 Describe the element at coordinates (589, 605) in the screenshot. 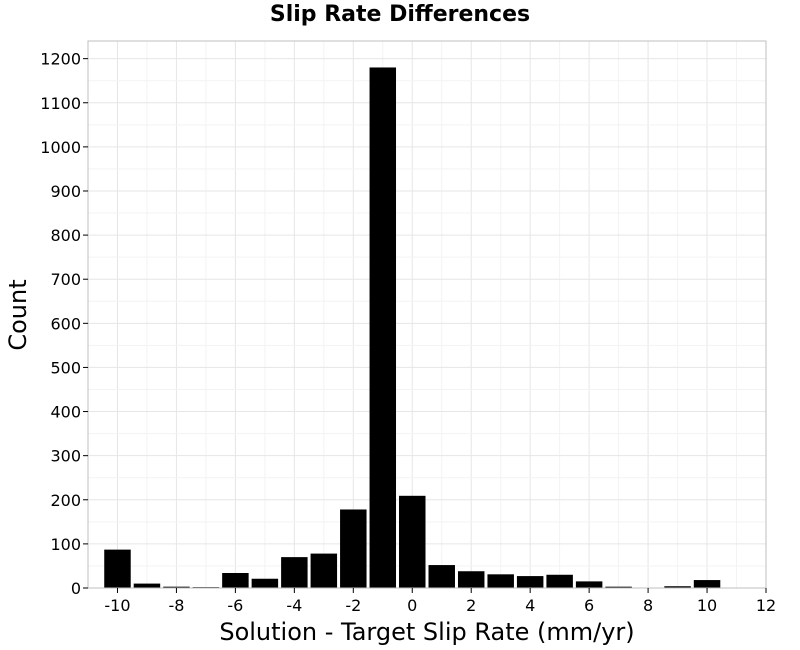

I see `x-tick-label: 6` at that location.